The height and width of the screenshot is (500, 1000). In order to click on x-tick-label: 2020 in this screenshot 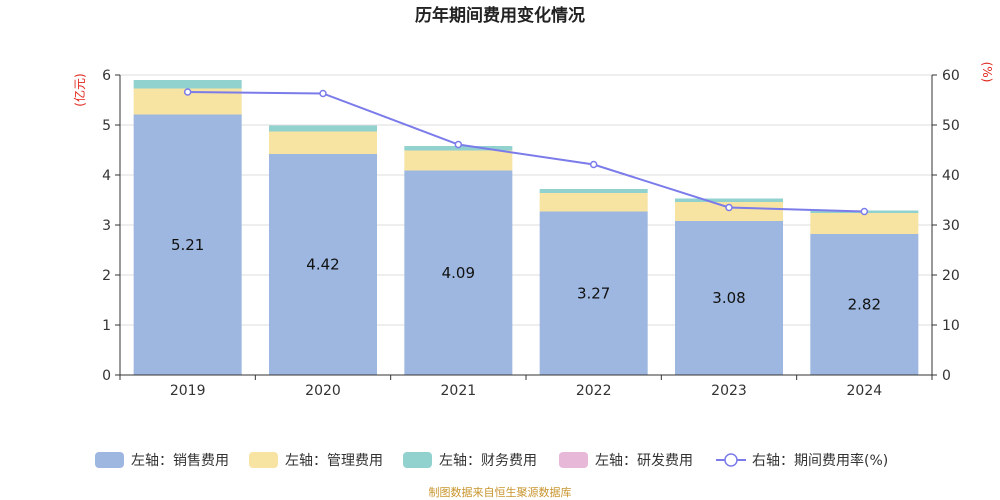, I will do `click(323, 391)`.